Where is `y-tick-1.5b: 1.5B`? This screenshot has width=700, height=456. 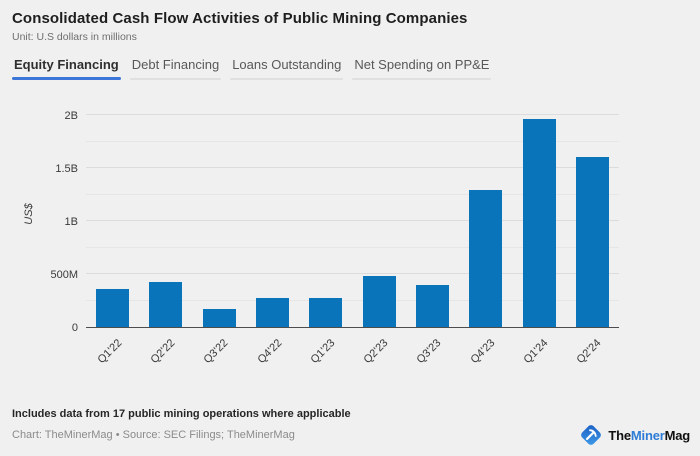 y-tick-1.5b: 1.5B is located at coordinates (66, 168).